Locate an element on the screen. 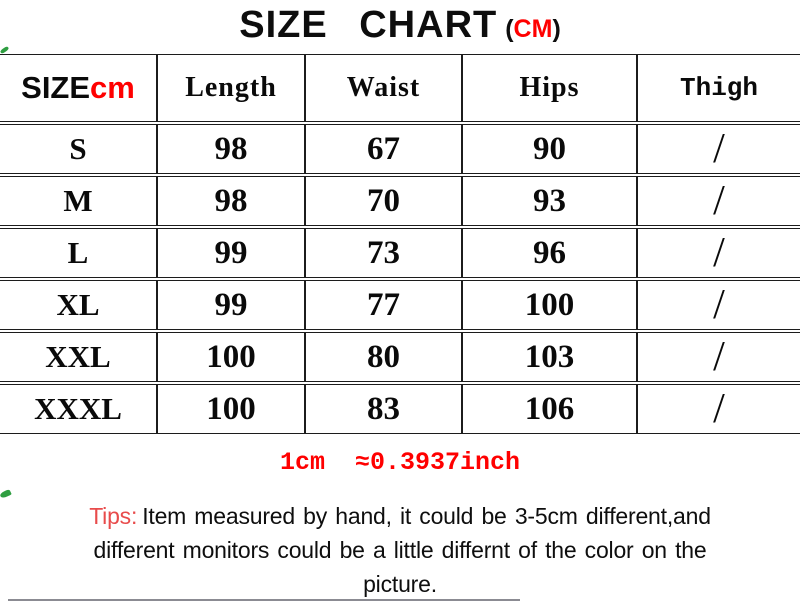  green-artifact-icon is located at coordinates (6, 494).